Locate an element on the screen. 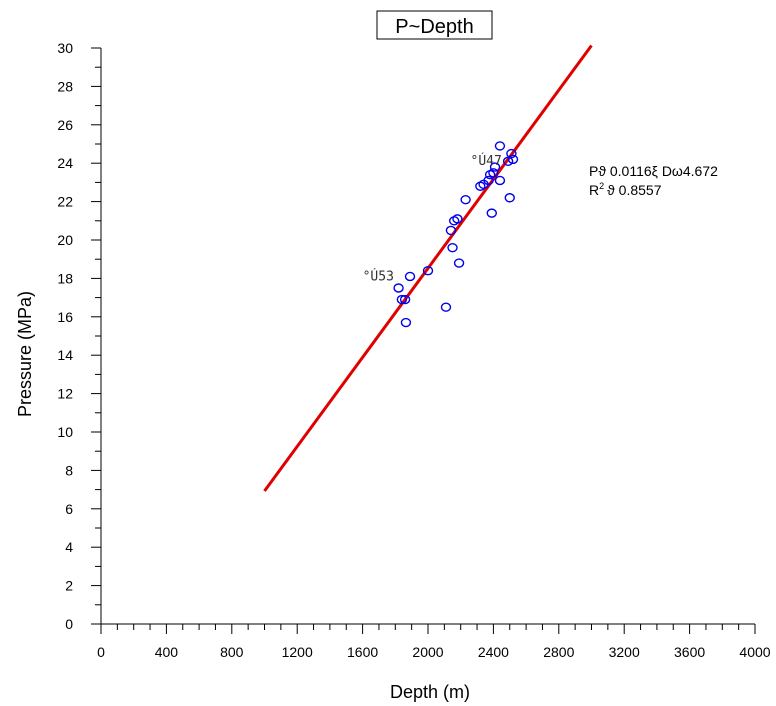  r2-superscript: 2 is located at coordinates (601, 186).